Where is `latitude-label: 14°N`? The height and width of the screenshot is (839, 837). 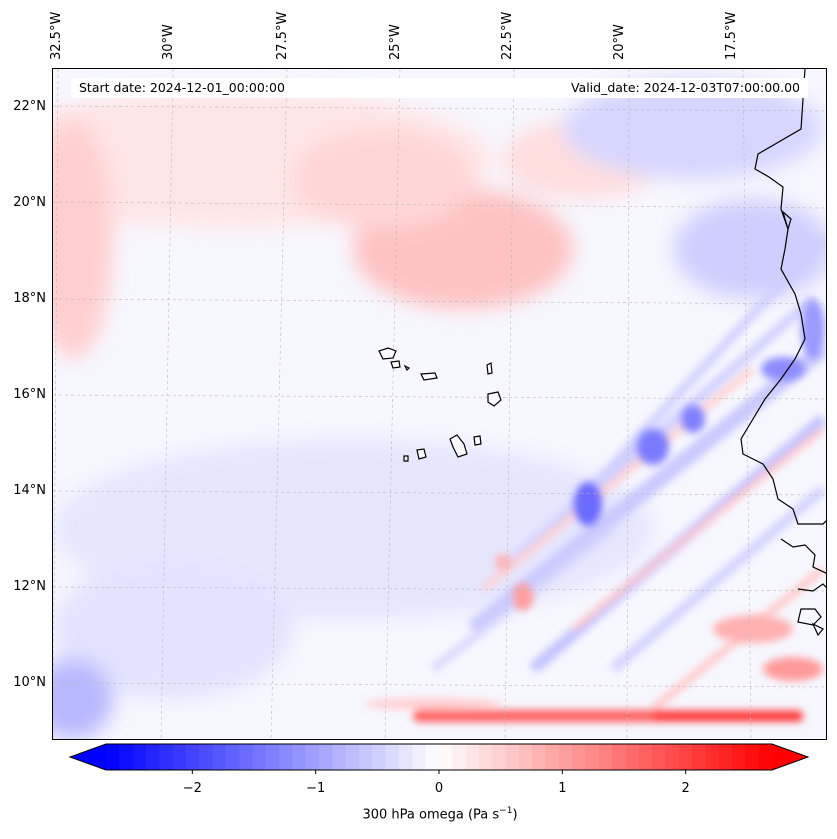
latitude-label: 14°N is located at coordinates (29, 490).